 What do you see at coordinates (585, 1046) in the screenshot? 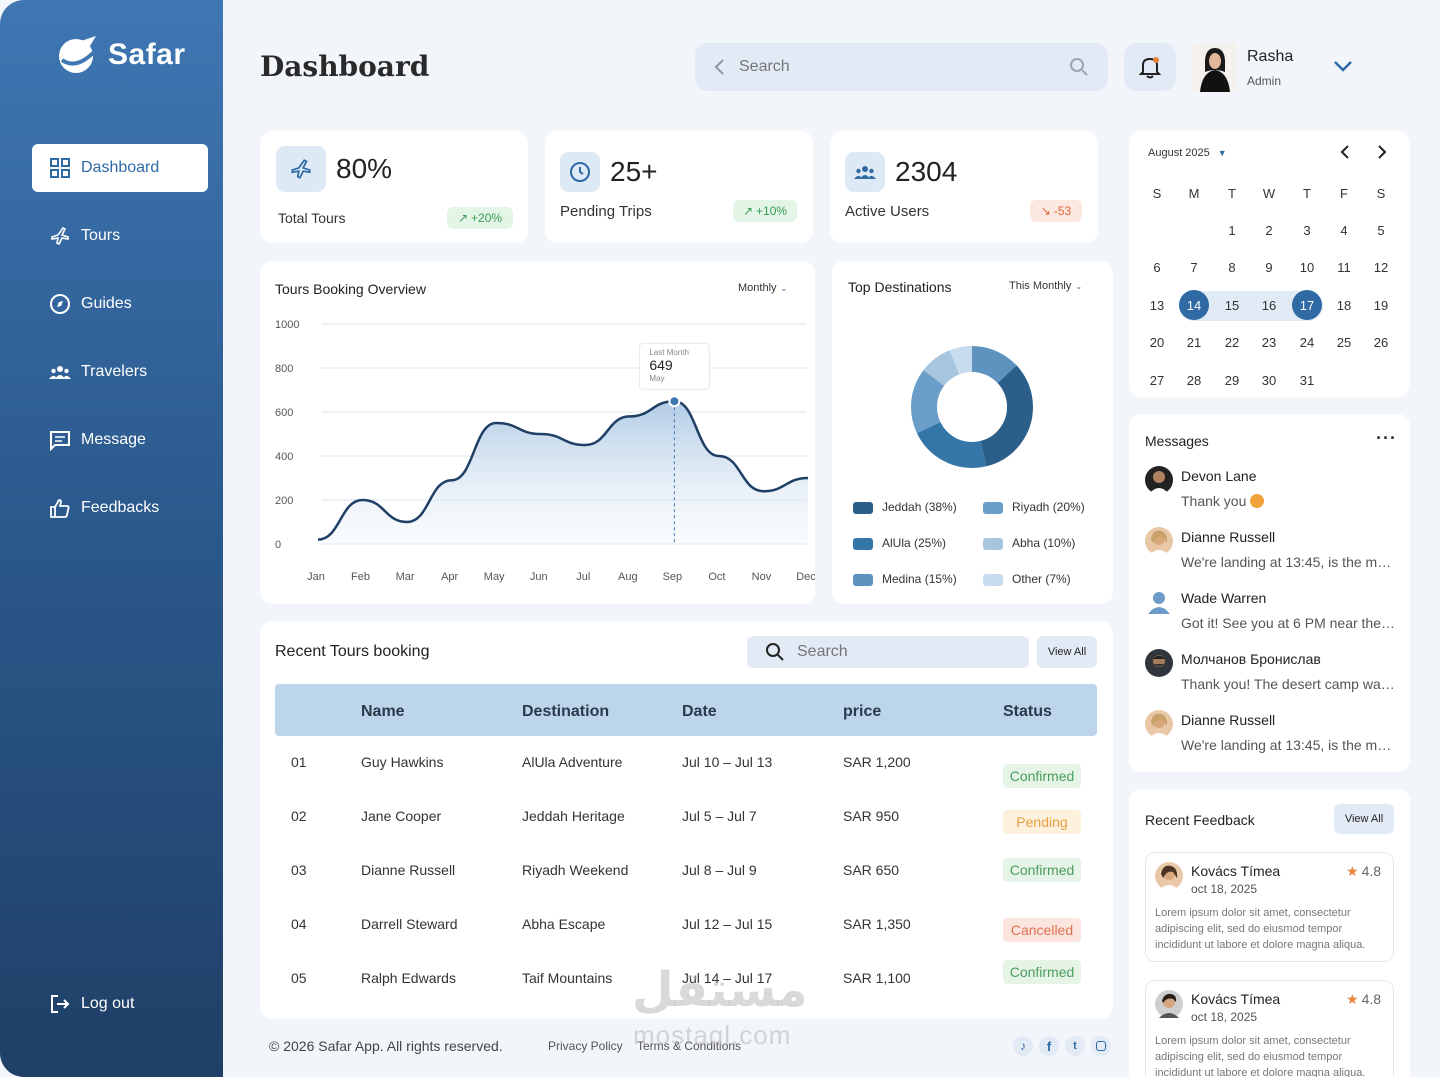
I see `privacy-policy-link: Privacy Policy` at bounding box center [585, 1046].